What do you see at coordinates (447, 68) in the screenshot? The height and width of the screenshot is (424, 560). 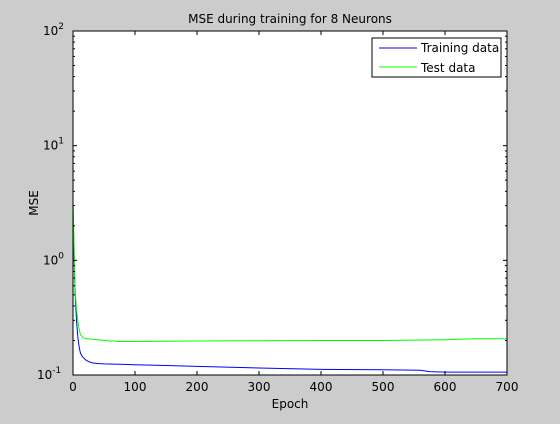 I see `legend-label-test: Test data` at bounding box center [447, 68].